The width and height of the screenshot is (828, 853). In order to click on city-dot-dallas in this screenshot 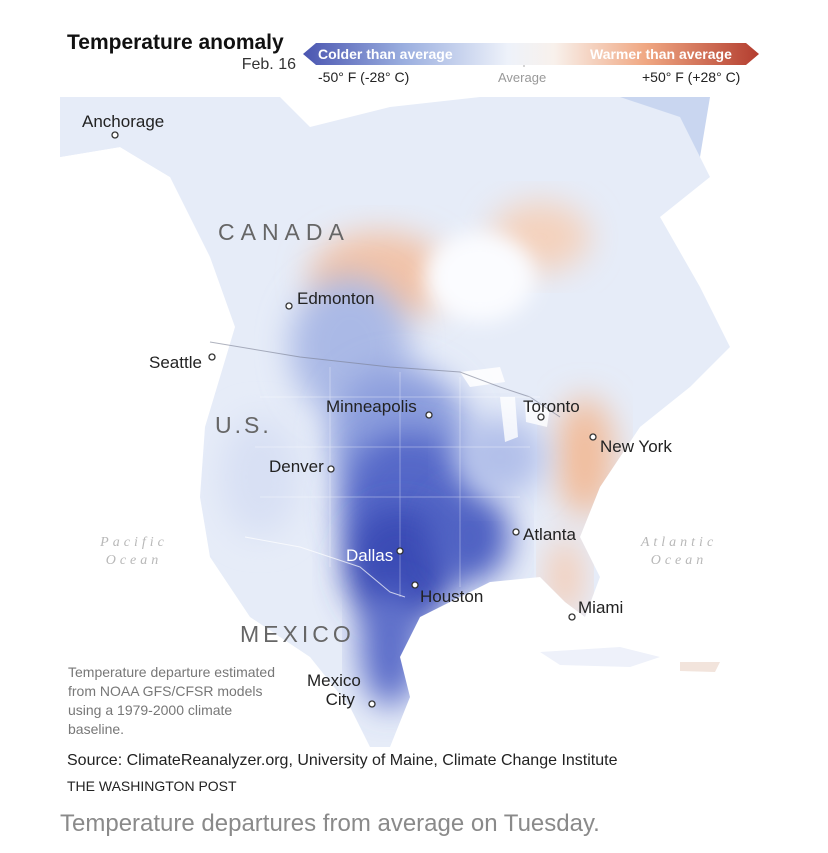, I will do `click(400, 551)`.